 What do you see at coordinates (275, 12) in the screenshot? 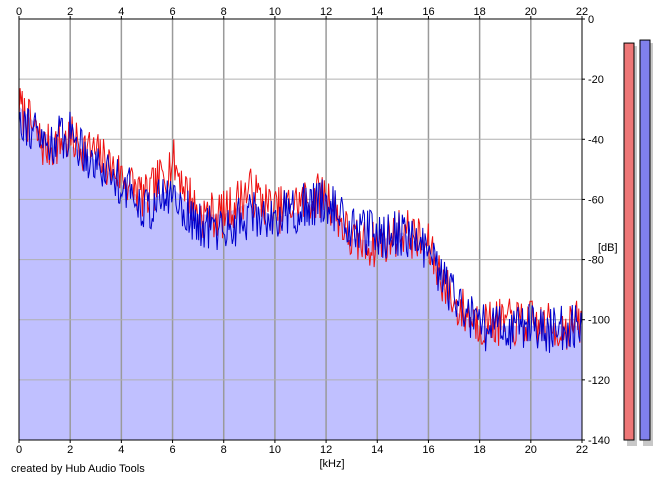
I see `x-tick-label-top: 10` at bounding box center [275, 12].